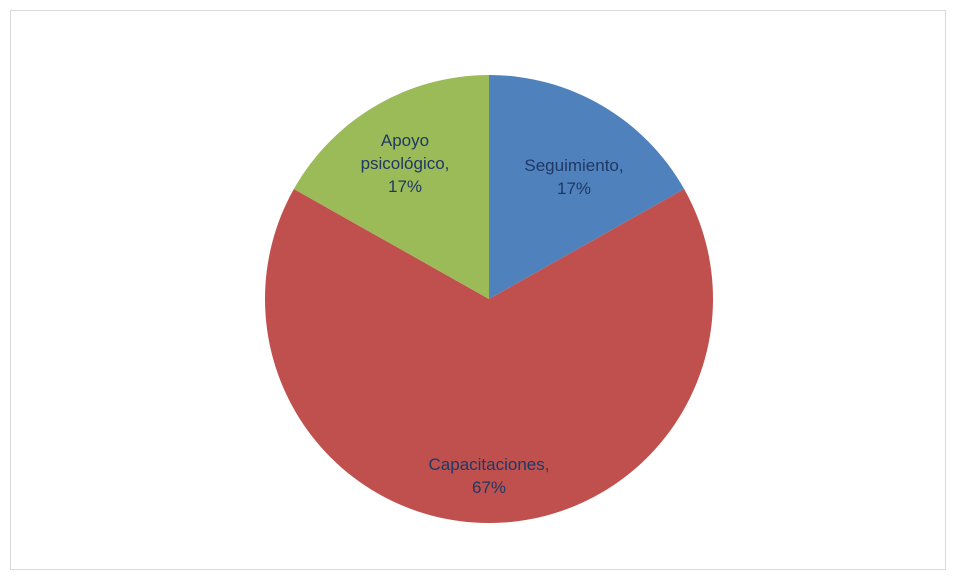 The width and height of the screenshot is (958, 582). Describe the element at coordinates (573, 177) in the screenshot. I see `data-label-seguimiento: Seguimiento, 17%` at that location.